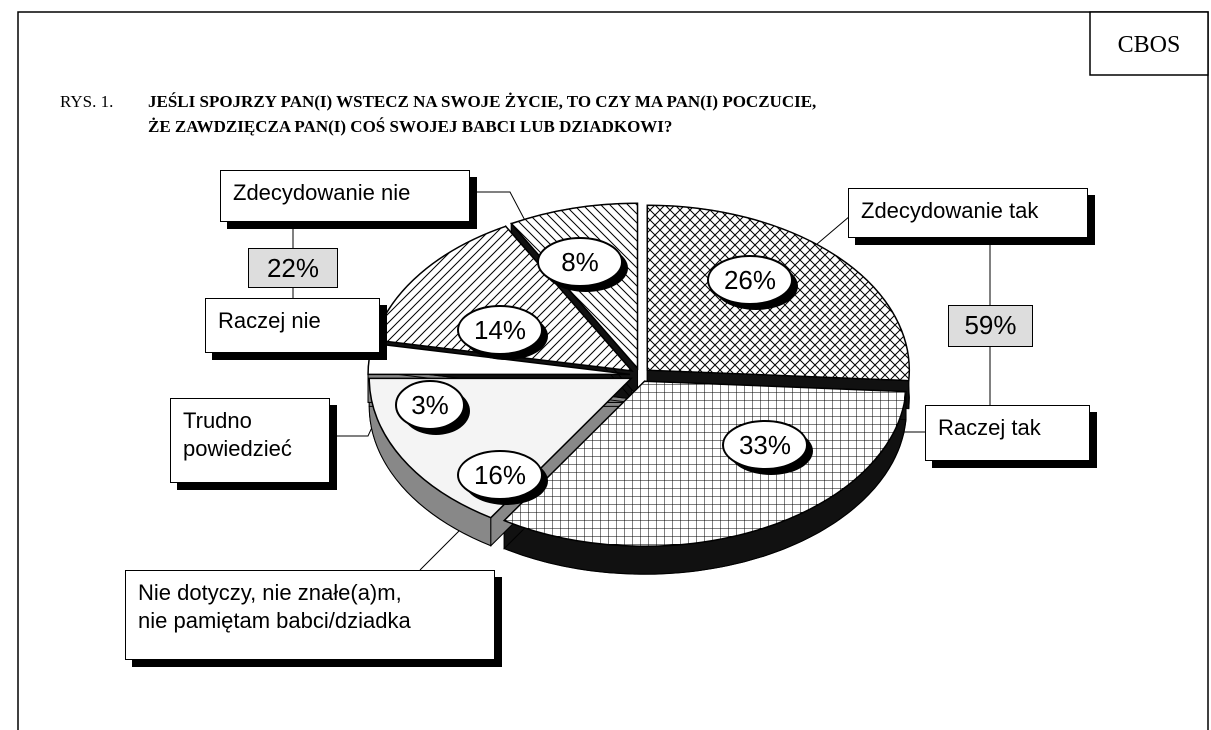  Describe the element at coordinates (87, 101) in the screenshot. I see `figure-label: RYS. 1.` at that location.